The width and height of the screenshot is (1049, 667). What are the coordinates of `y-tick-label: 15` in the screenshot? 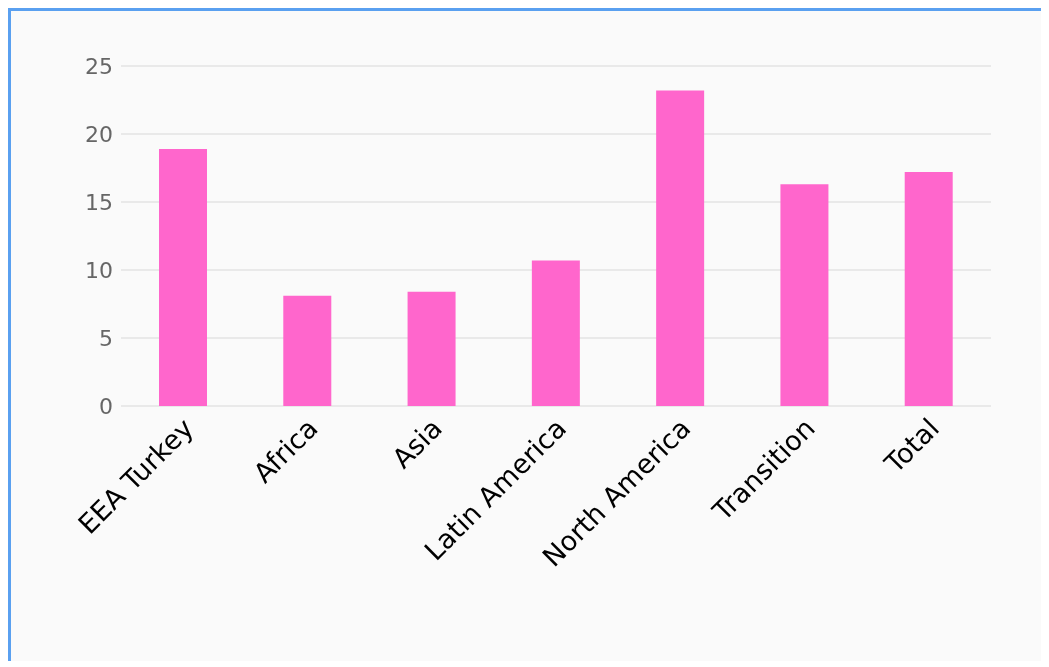 It's located at (99, 202).